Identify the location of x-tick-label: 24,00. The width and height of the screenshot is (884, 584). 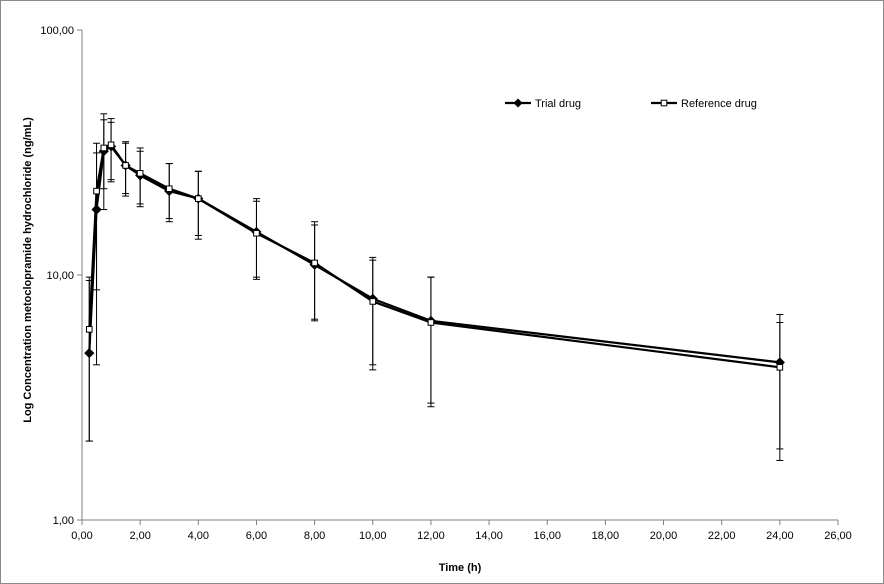
(780, 536).